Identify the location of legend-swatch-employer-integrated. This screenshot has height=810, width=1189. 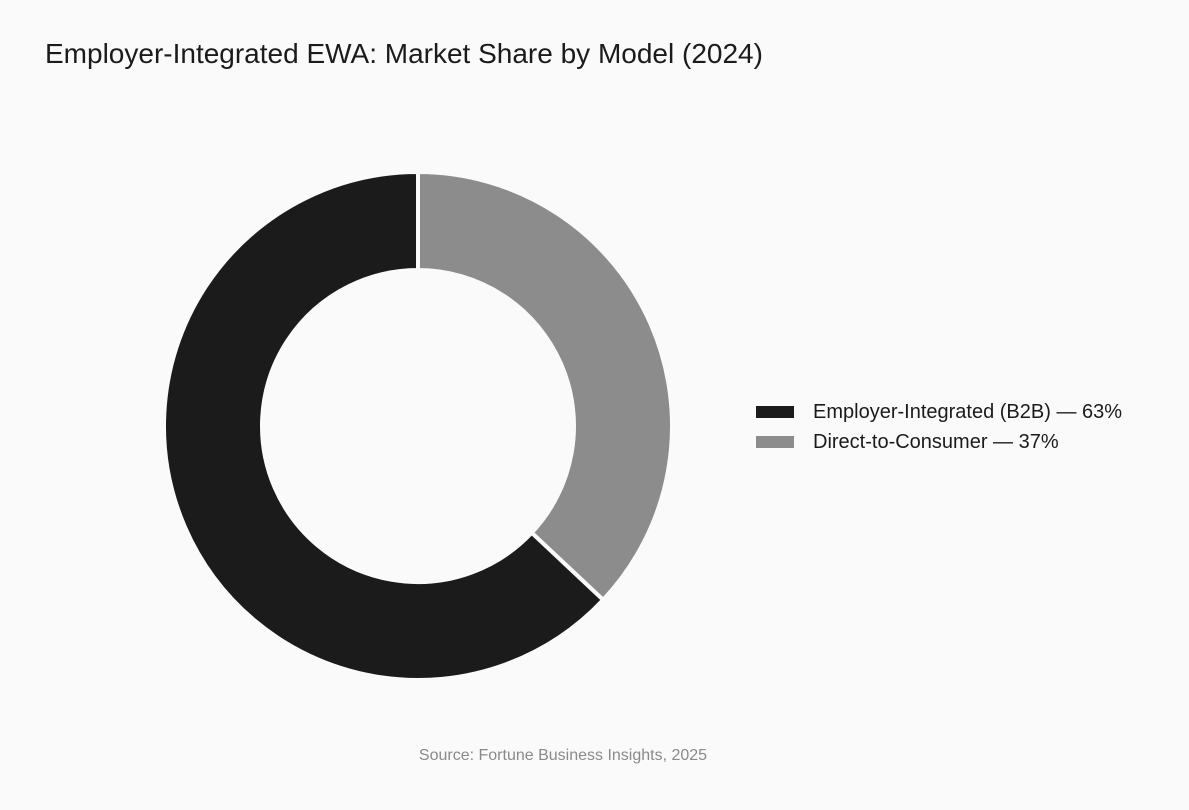
(775, 412).